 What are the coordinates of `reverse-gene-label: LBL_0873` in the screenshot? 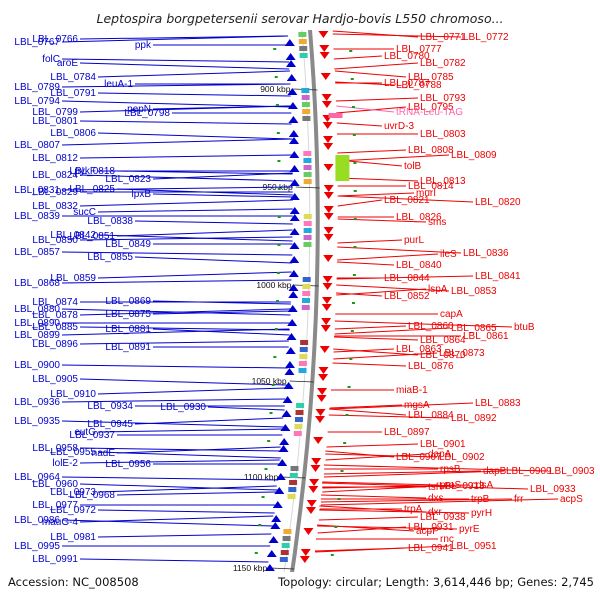 It's located at (462, 353).